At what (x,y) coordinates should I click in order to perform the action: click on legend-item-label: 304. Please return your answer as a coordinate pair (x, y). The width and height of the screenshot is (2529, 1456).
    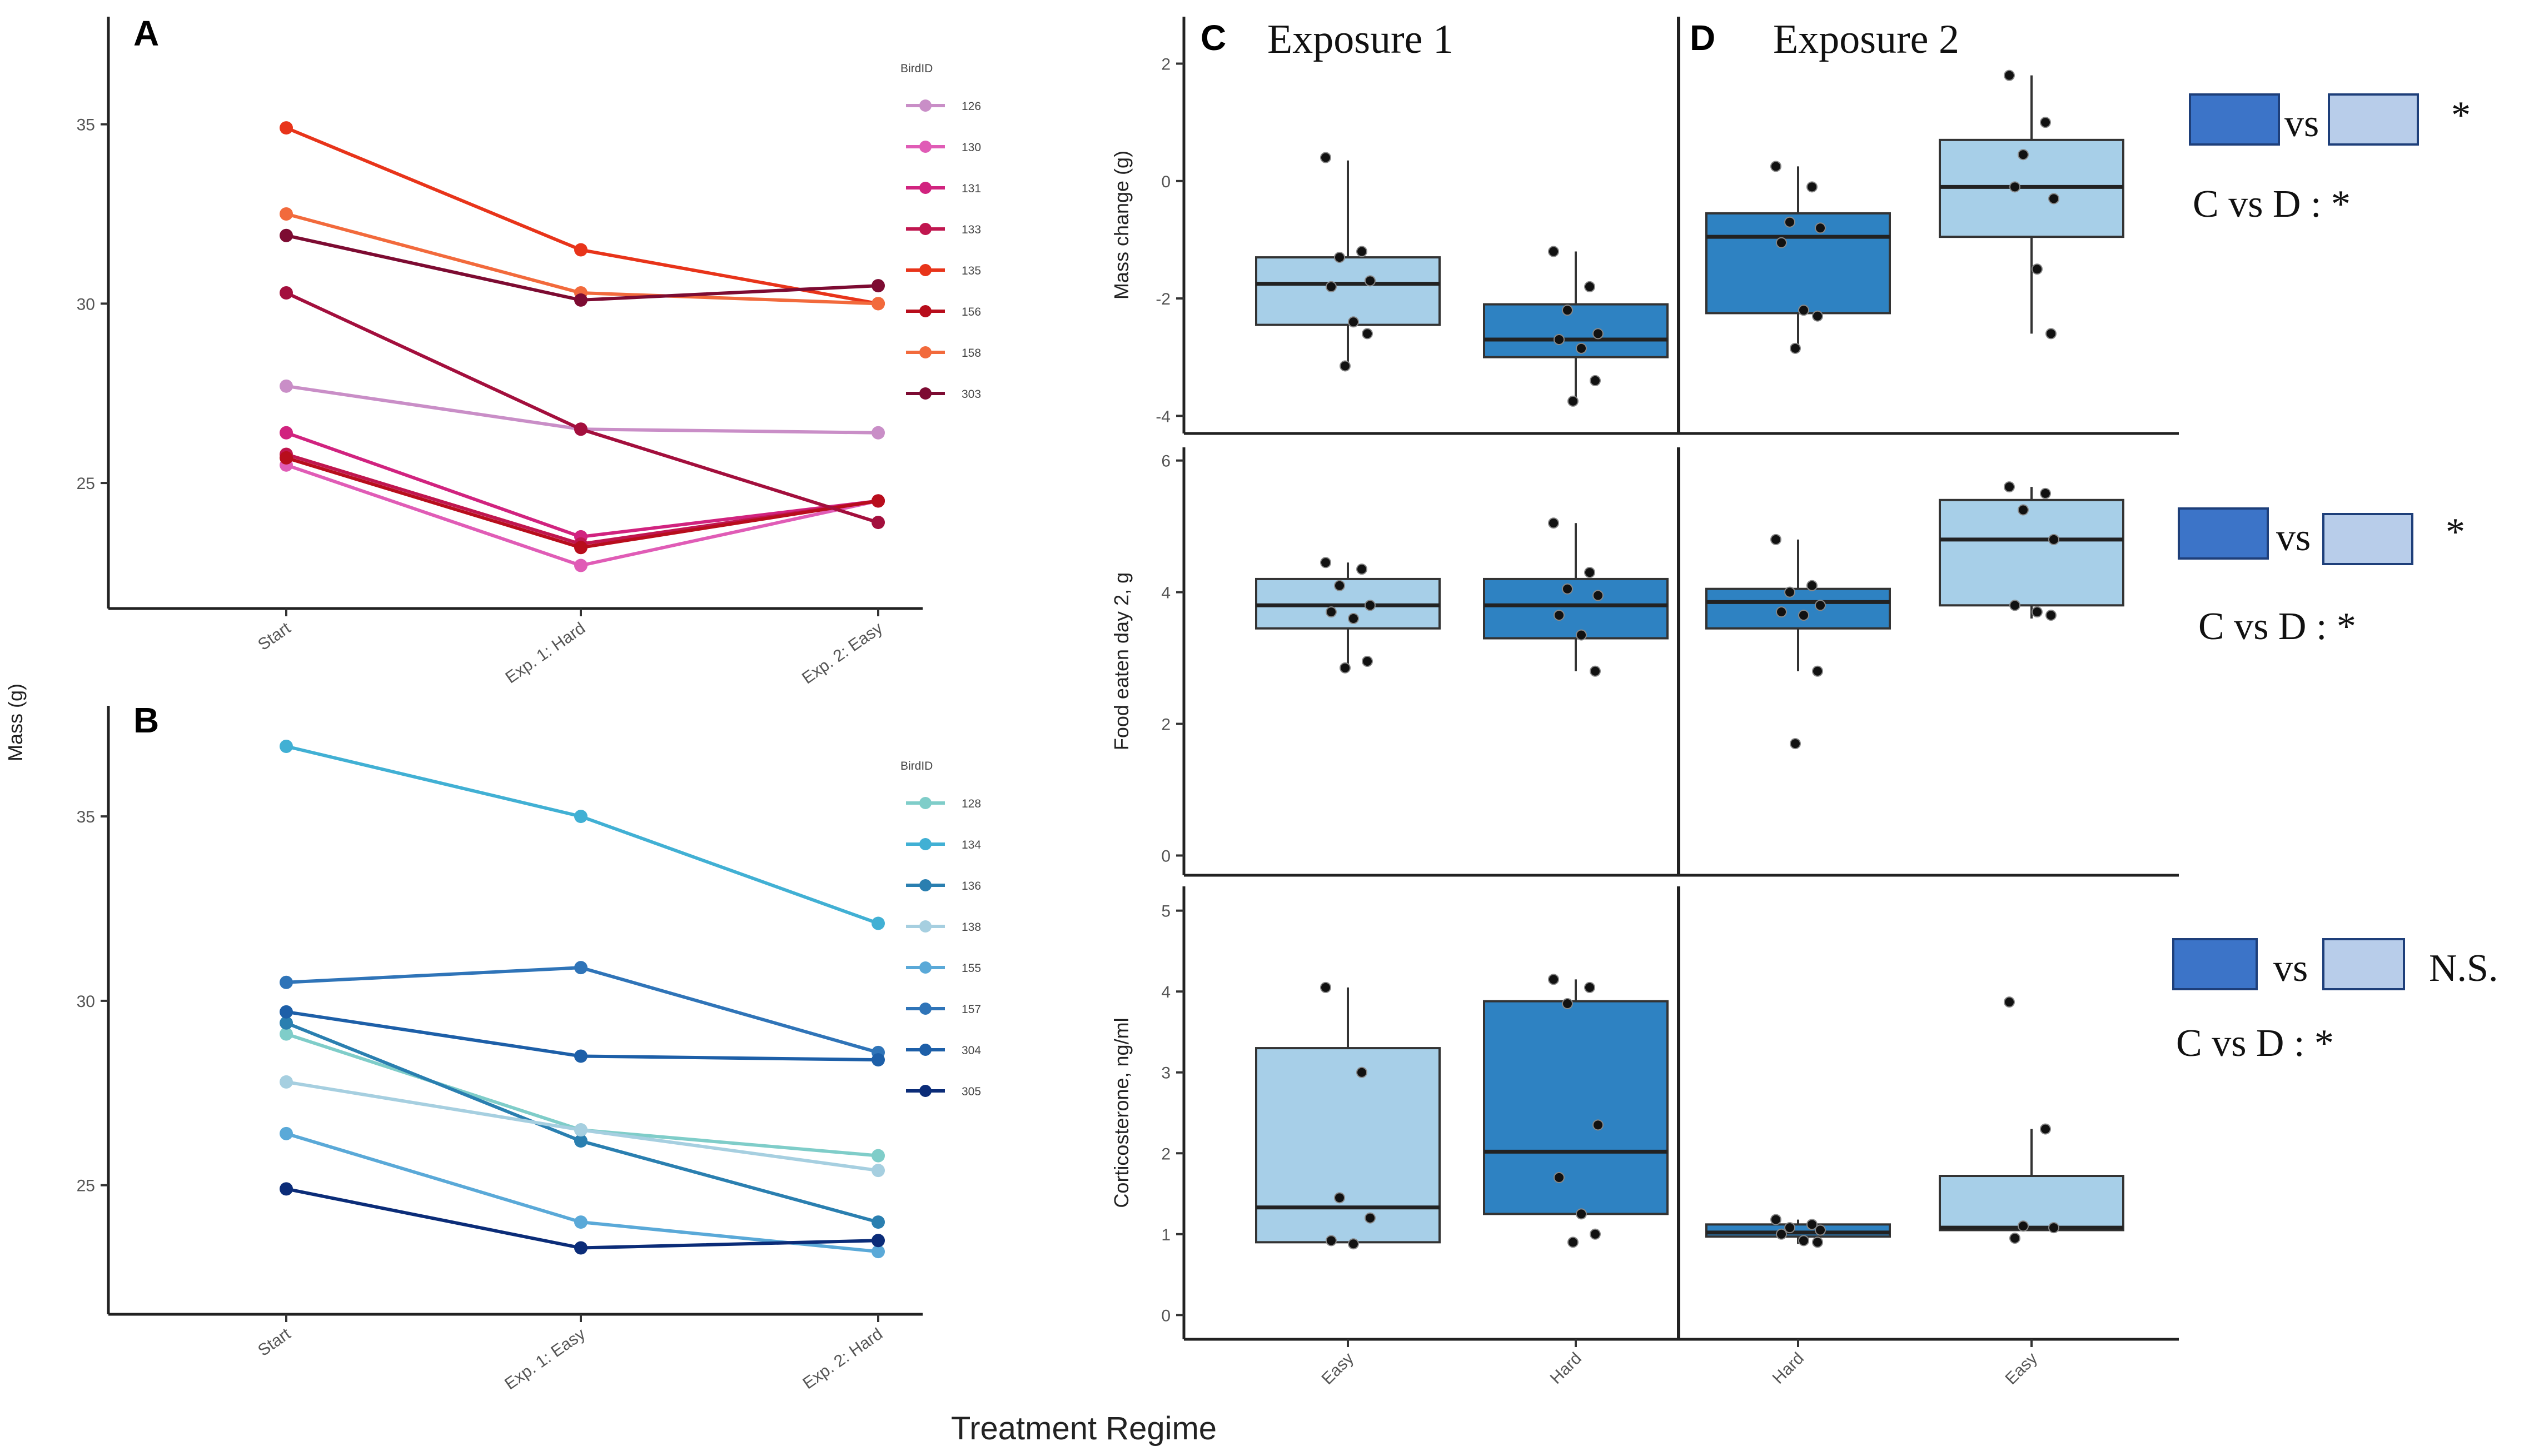
    Looking at the image, I should click on (972, 1050).